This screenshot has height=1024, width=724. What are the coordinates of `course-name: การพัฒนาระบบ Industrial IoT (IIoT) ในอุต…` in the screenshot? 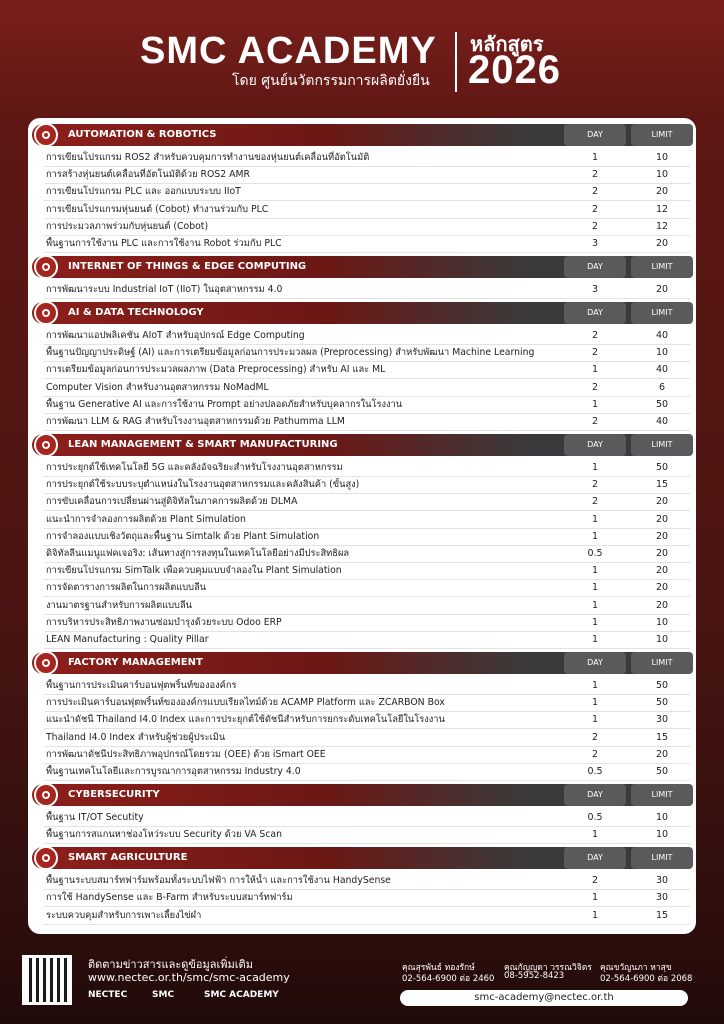 It's located at (164, 289).